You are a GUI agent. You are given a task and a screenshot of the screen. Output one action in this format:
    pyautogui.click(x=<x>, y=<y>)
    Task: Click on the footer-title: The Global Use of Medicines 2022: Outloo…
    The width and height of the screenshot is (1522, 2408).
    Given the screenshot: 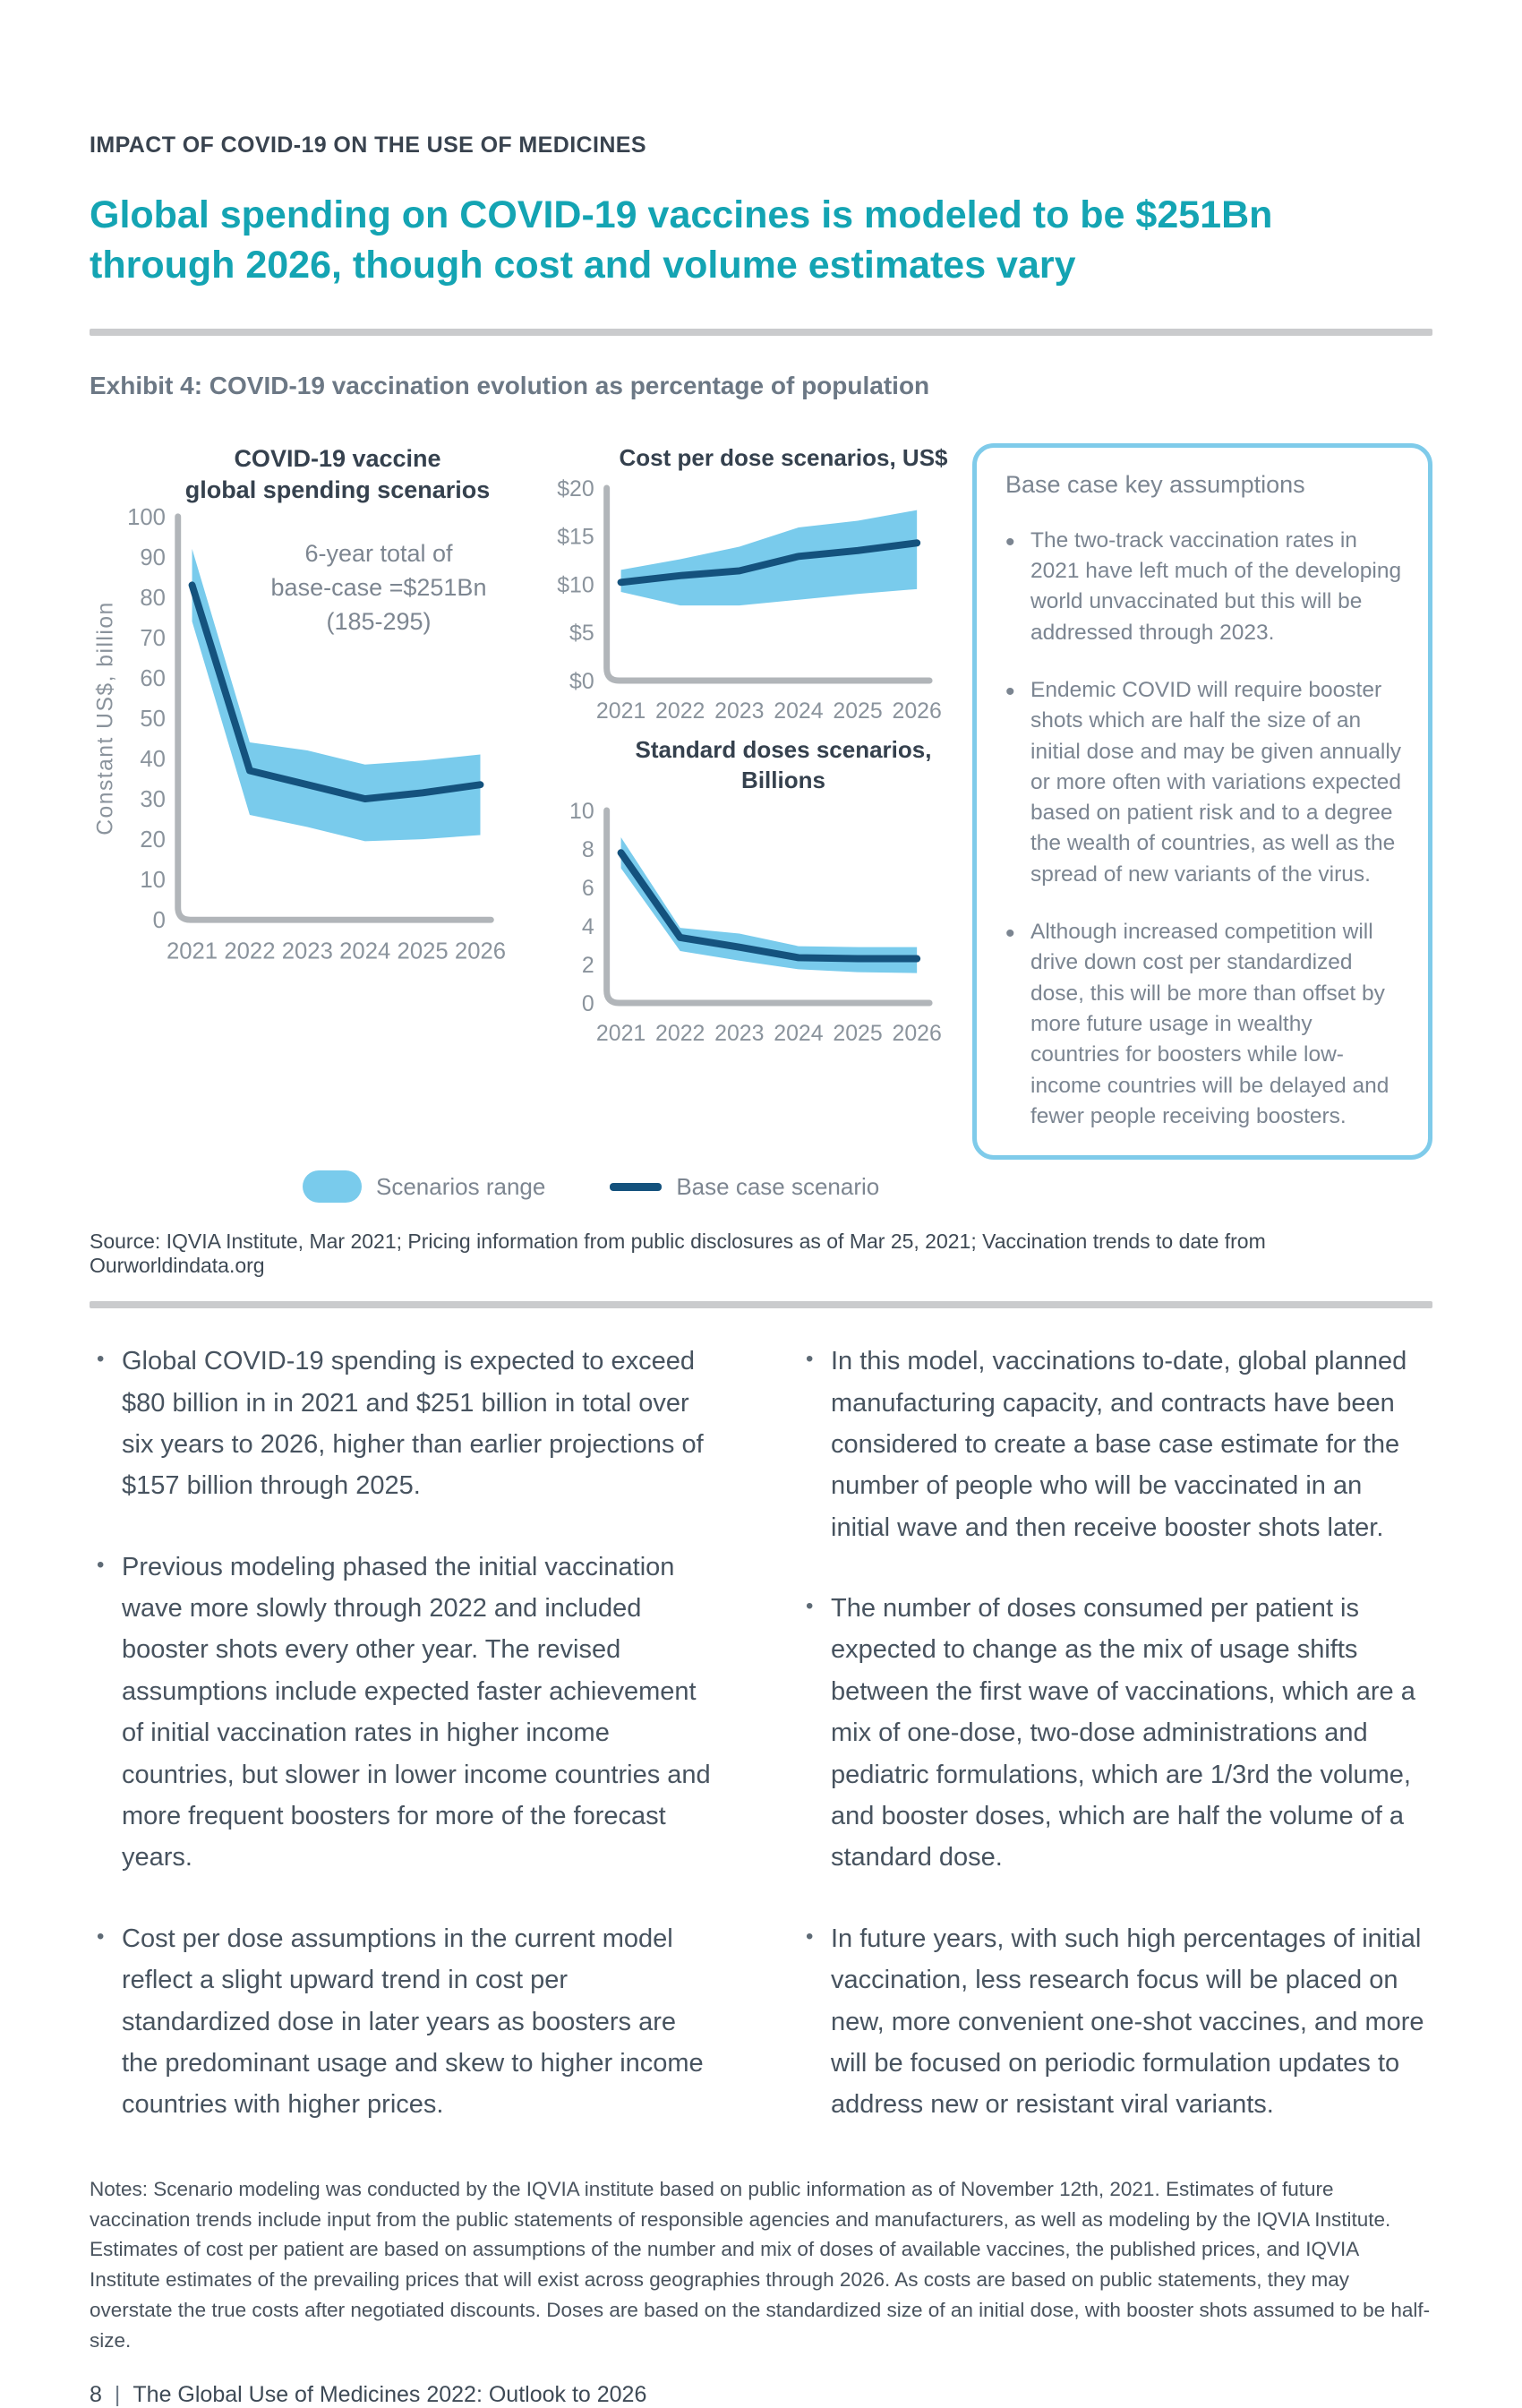 What is the action you would take?
    pyautogui.click(x=390, y=2395)
    